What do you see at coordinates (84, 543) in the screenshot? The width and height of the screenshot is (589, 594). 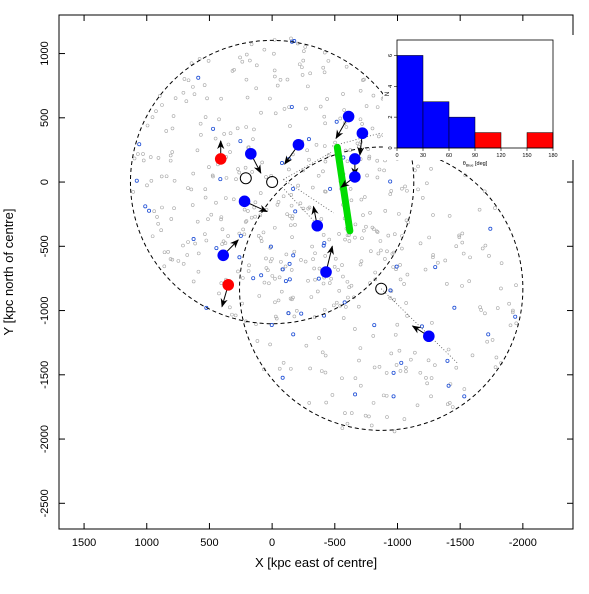 I see `x-tick-label: 1500` at bounding box center [84, 543].